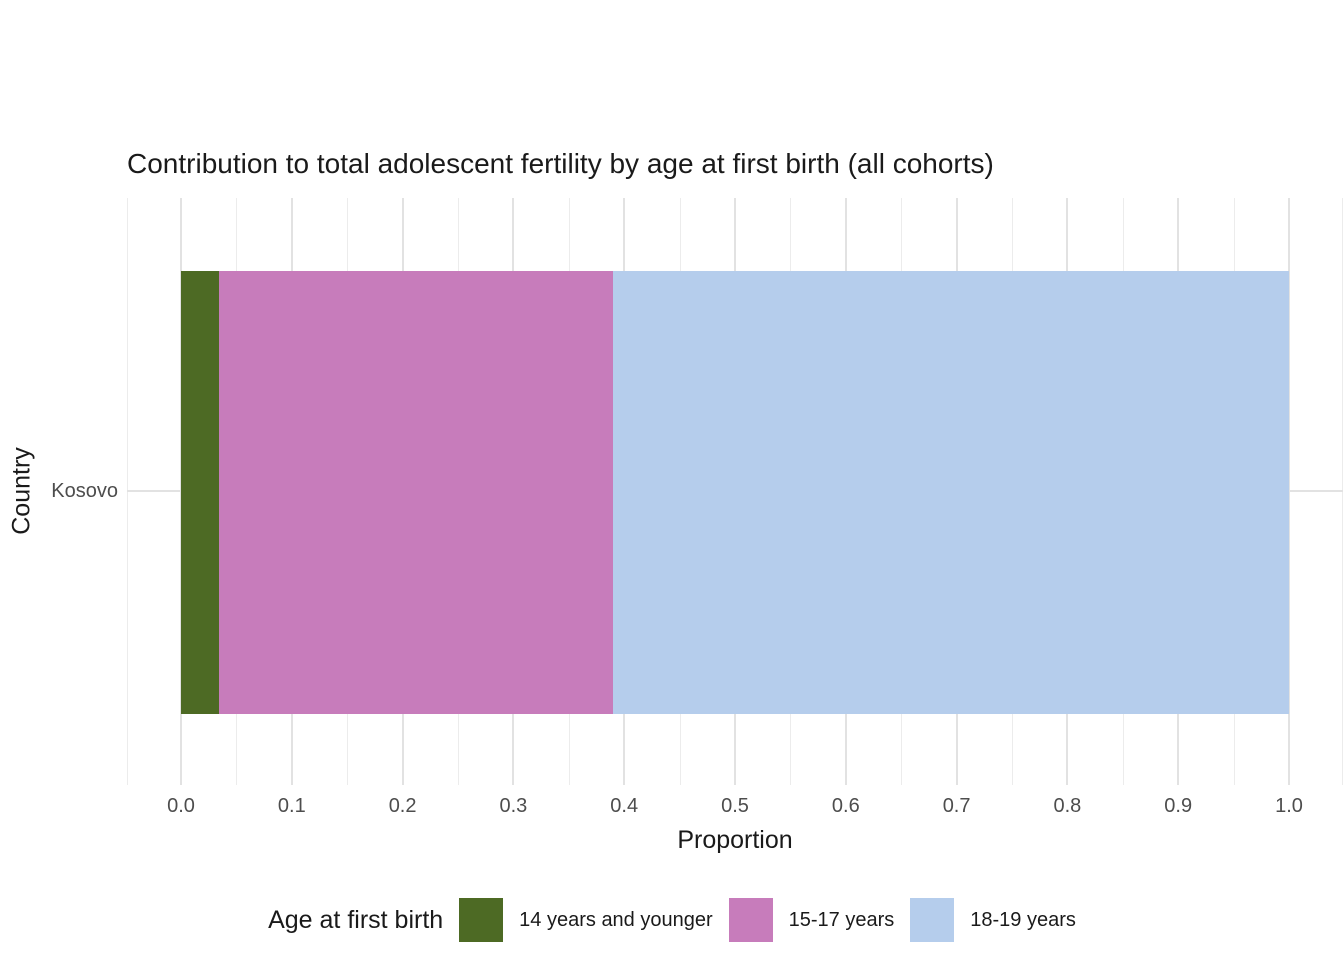 This screenshot has height=960, width=1344. What do you see at coordinates (416, 492) in the screenshot?
I see `bar-segment-15-17-years` at bounding box center [416, 492].